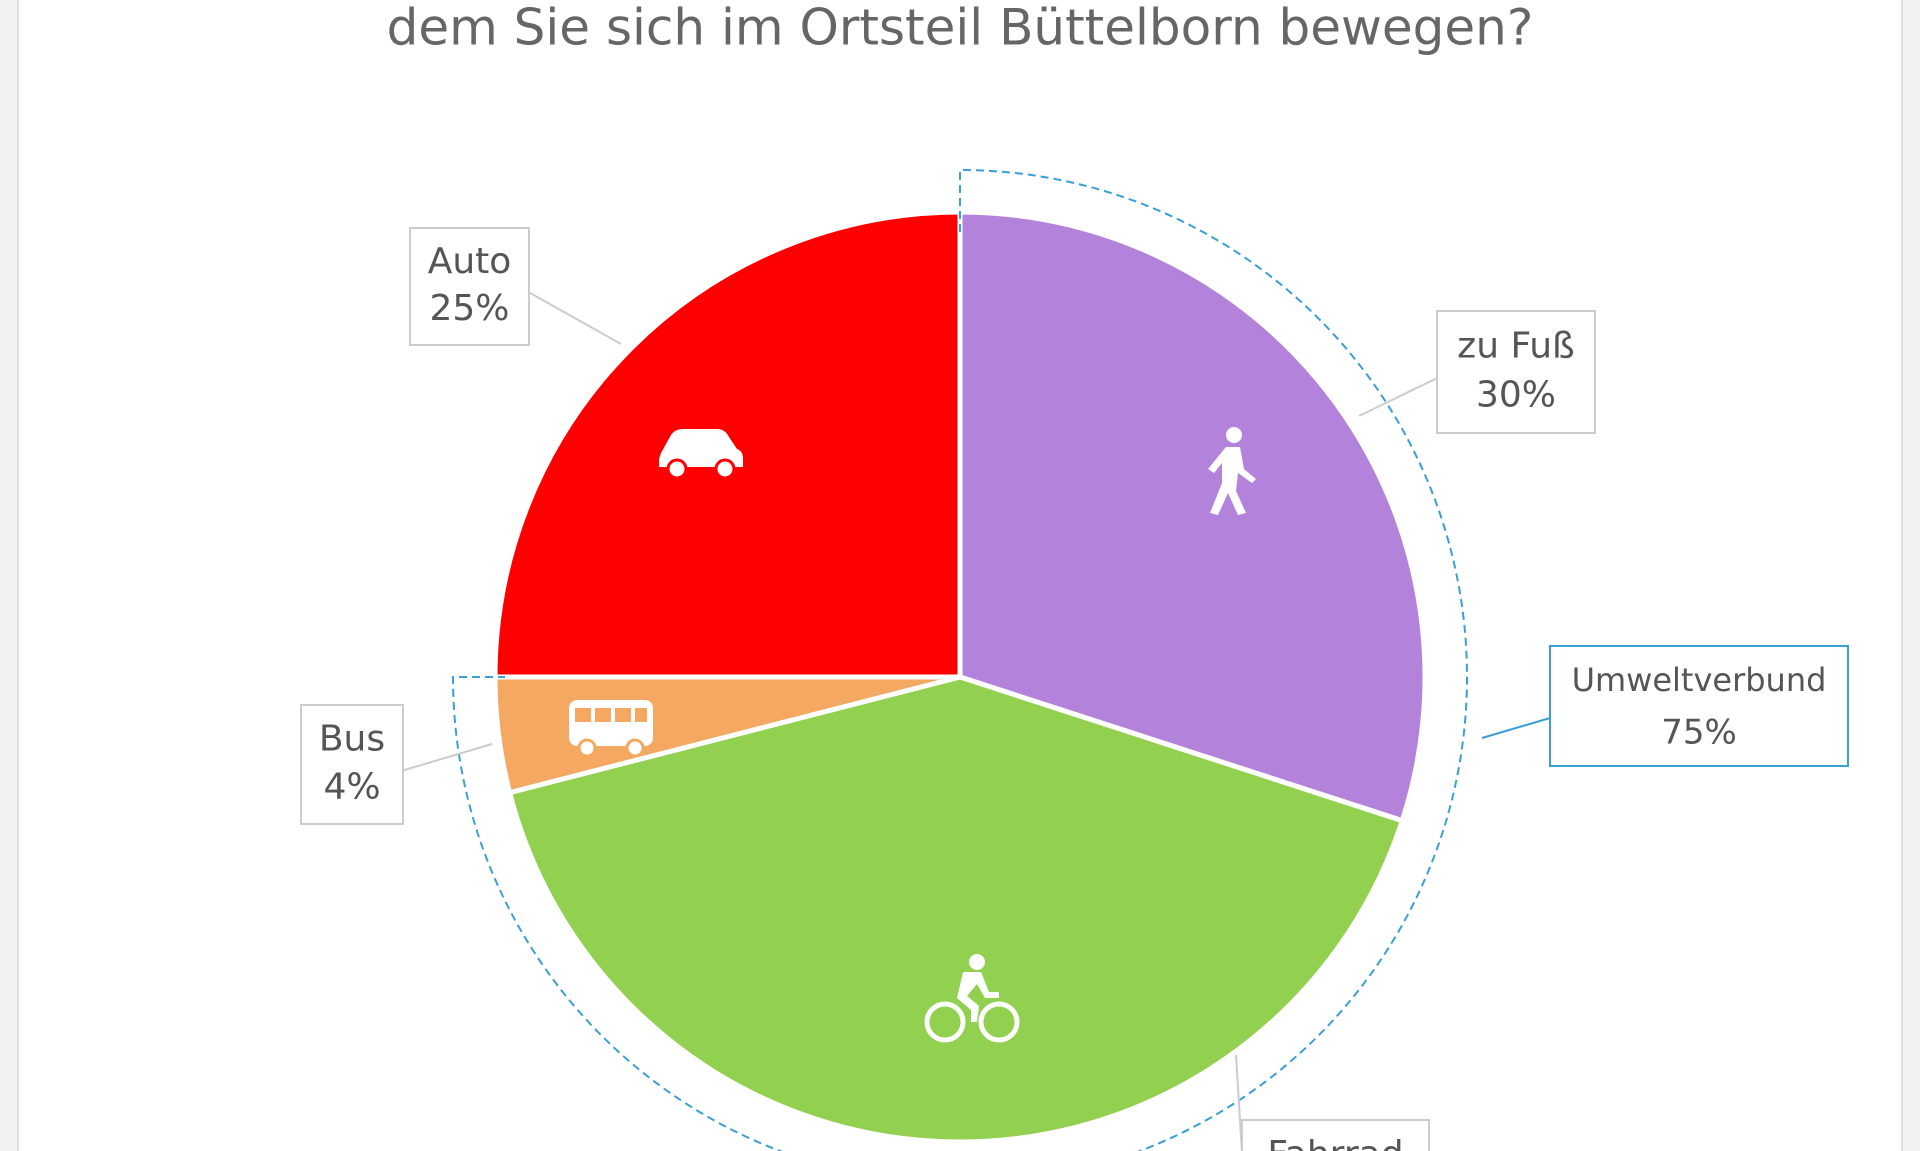  What do you see at coordinates (1699, 680) in the screenshot?
I see `group-label-name: Umweltverbund` at bounding box center [1699, 680].